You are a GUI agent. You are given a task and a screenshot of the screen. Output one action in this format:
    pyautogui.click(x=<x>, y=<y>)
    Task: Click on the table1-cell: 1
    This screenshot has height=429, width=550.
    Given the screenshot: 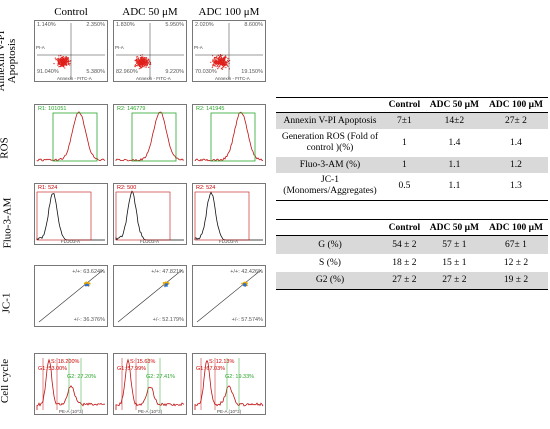 What is the action you would take?
    pyautogui.click(x=404, y=142)
    